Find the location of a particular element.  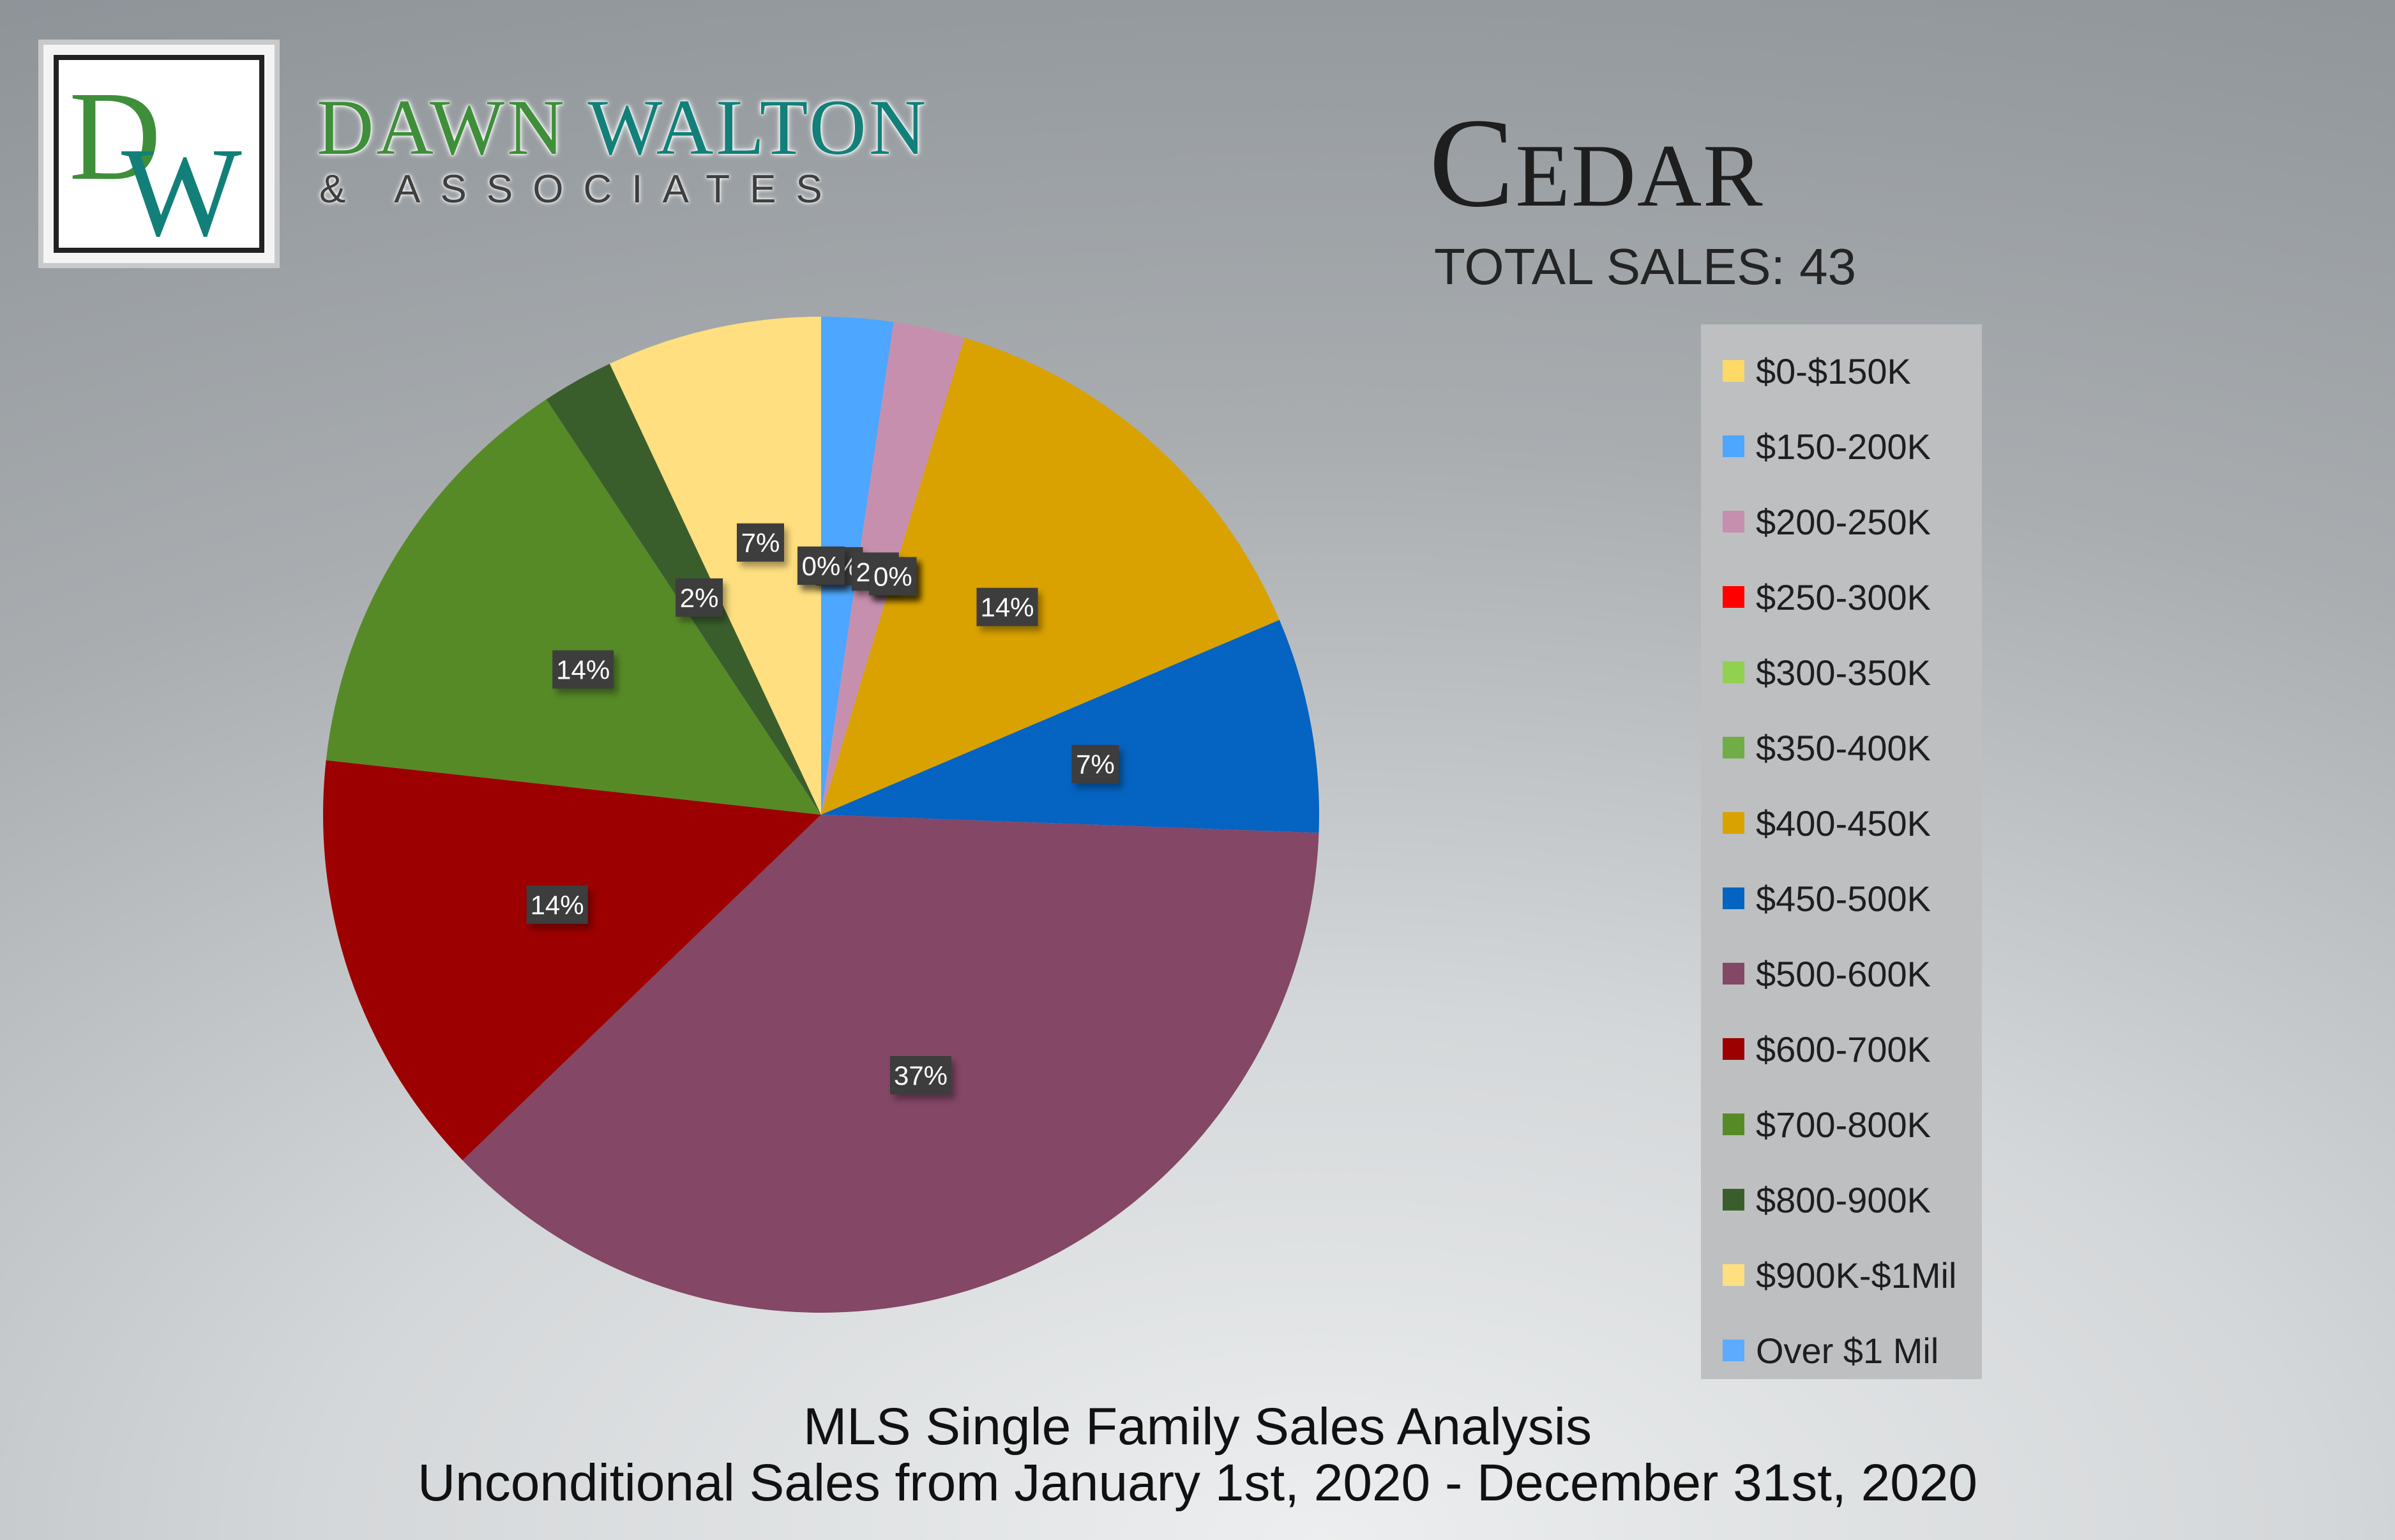

legend-item-600-700k: $600-700K is located at coordinates (1841, 1059).